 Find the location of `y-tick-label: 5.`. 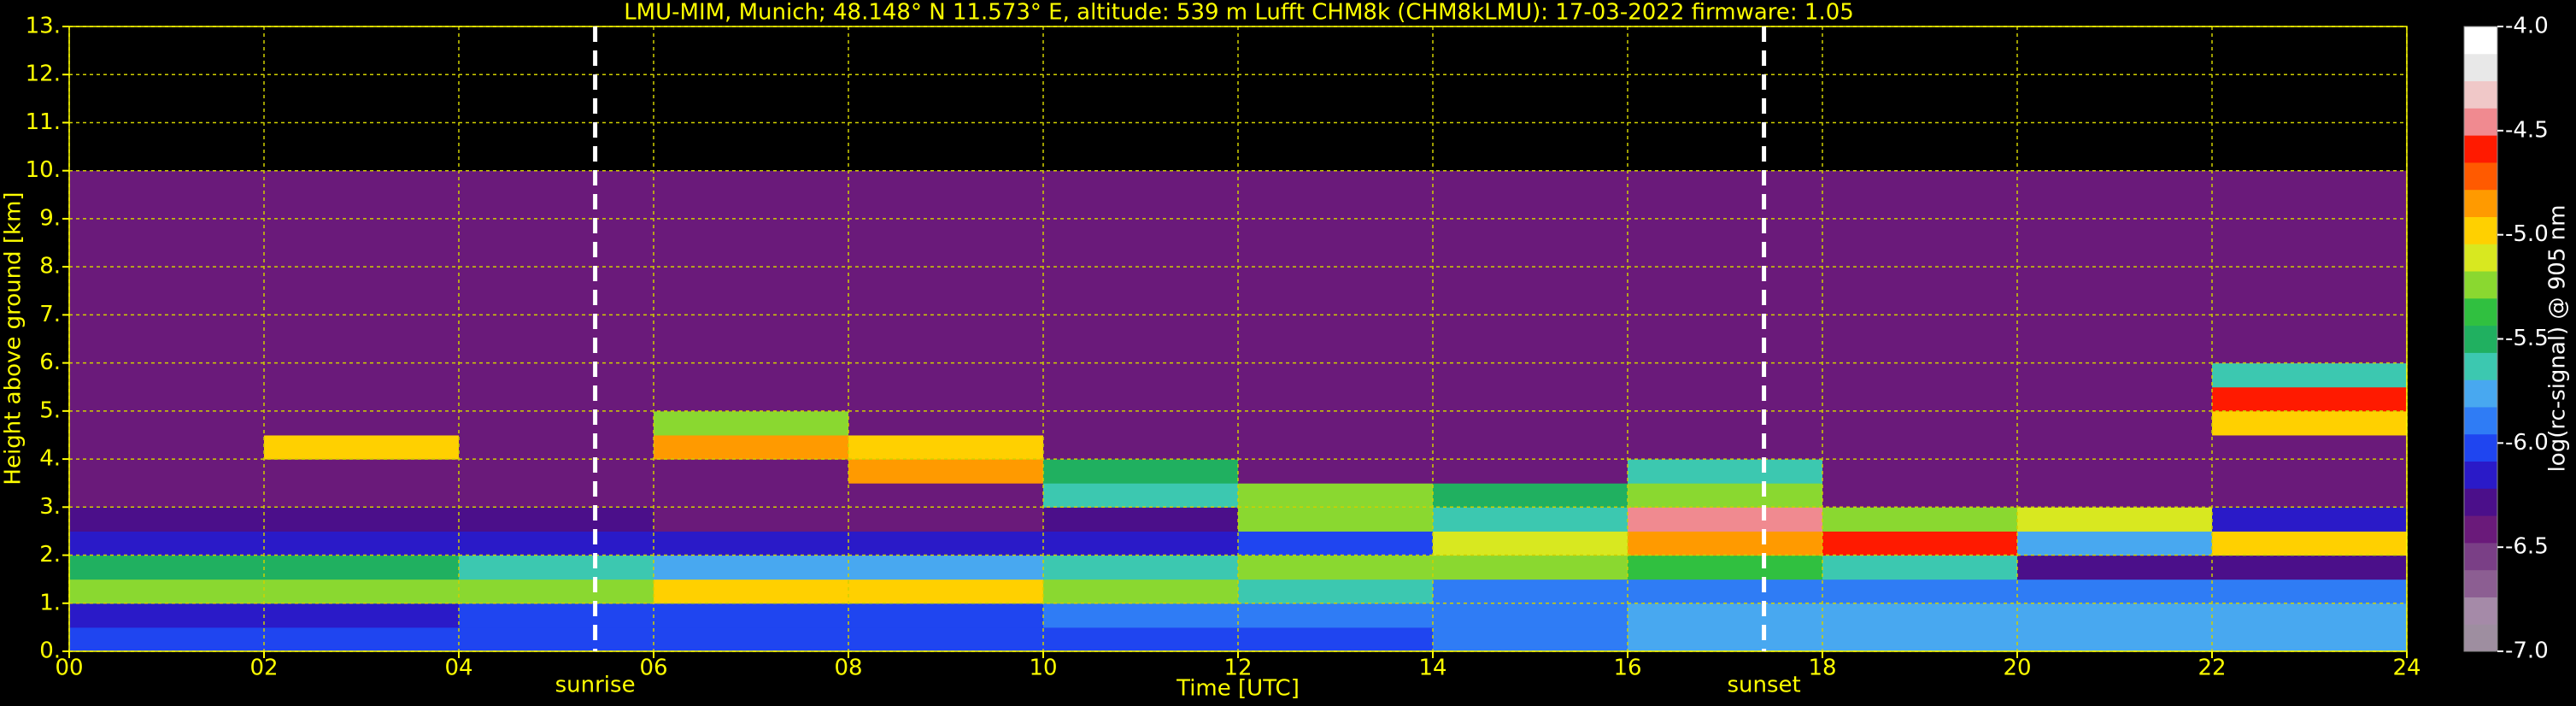

y-tick-label: 5. is located at coordinates (50, 410).